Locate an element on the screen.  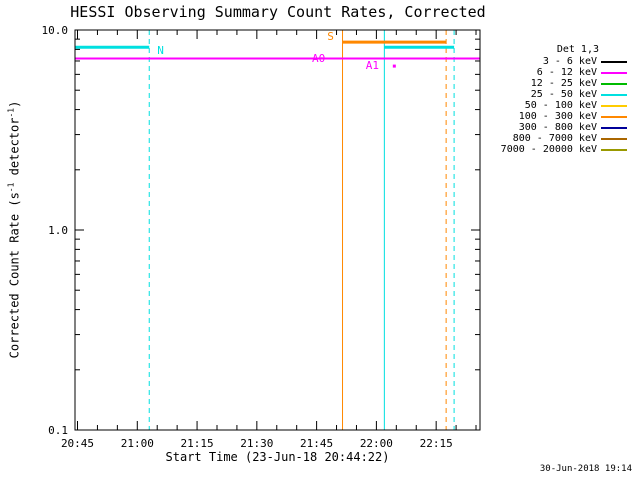
legend-label: 6 - 12 keV is located at coordinates (566, 72).